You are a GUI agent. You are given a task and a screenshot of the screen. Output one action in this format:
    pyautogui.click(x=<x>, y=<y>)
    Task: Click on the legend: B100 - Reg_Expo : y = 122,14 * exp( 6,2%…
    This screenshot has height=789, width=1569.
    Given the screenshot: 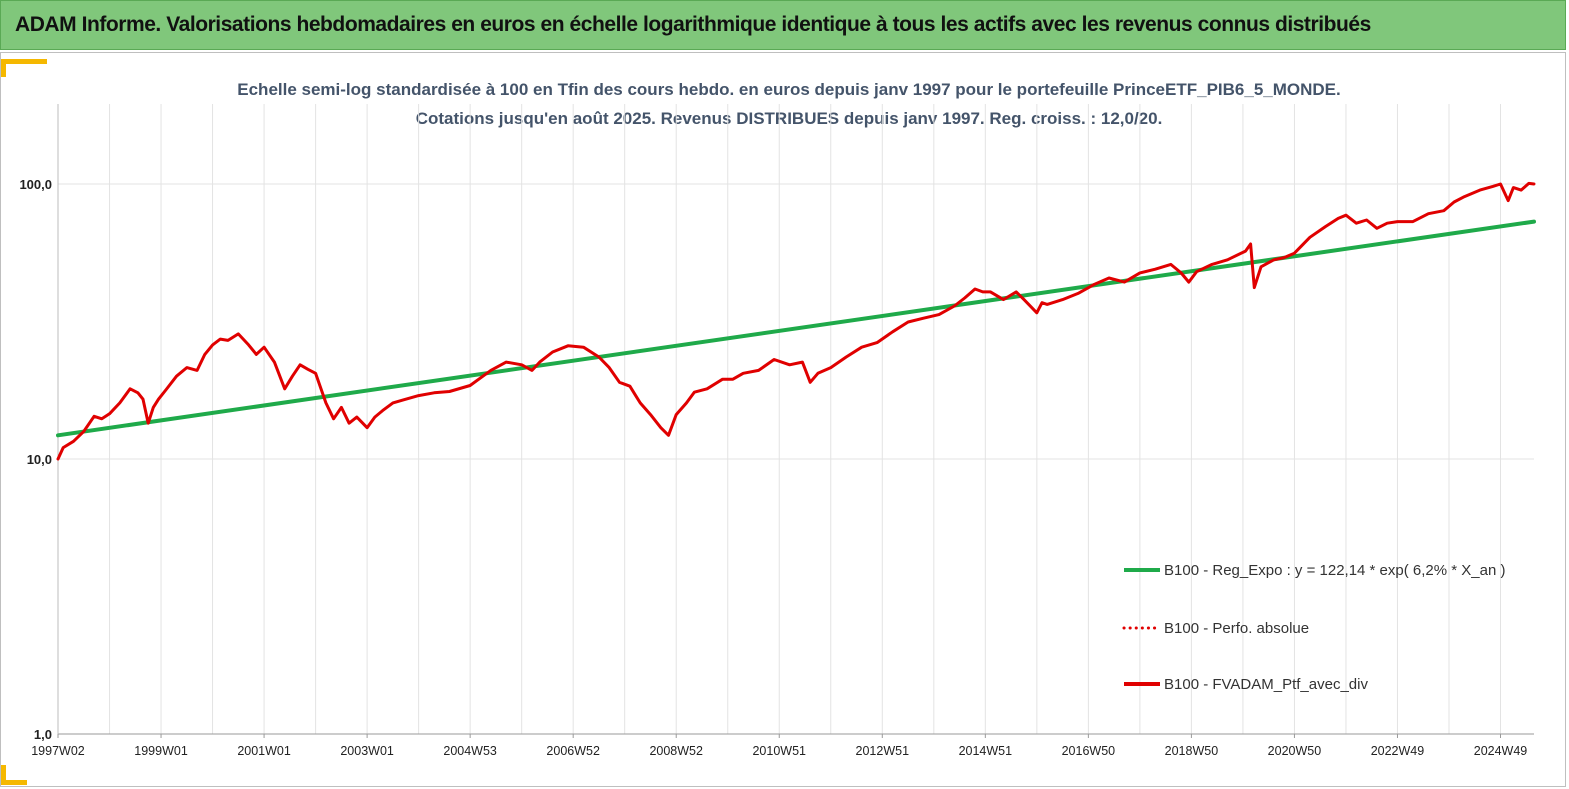 What is the action you would take?
    pyautogui.click(x=1313, y=627)
    